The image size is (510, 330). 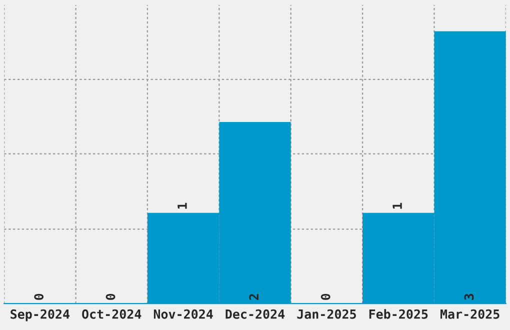 What do you see at coordinates (326, 314) in the screenshot?
I see `x-tick-label: Jan-2025` at bounding box center [326, 314].